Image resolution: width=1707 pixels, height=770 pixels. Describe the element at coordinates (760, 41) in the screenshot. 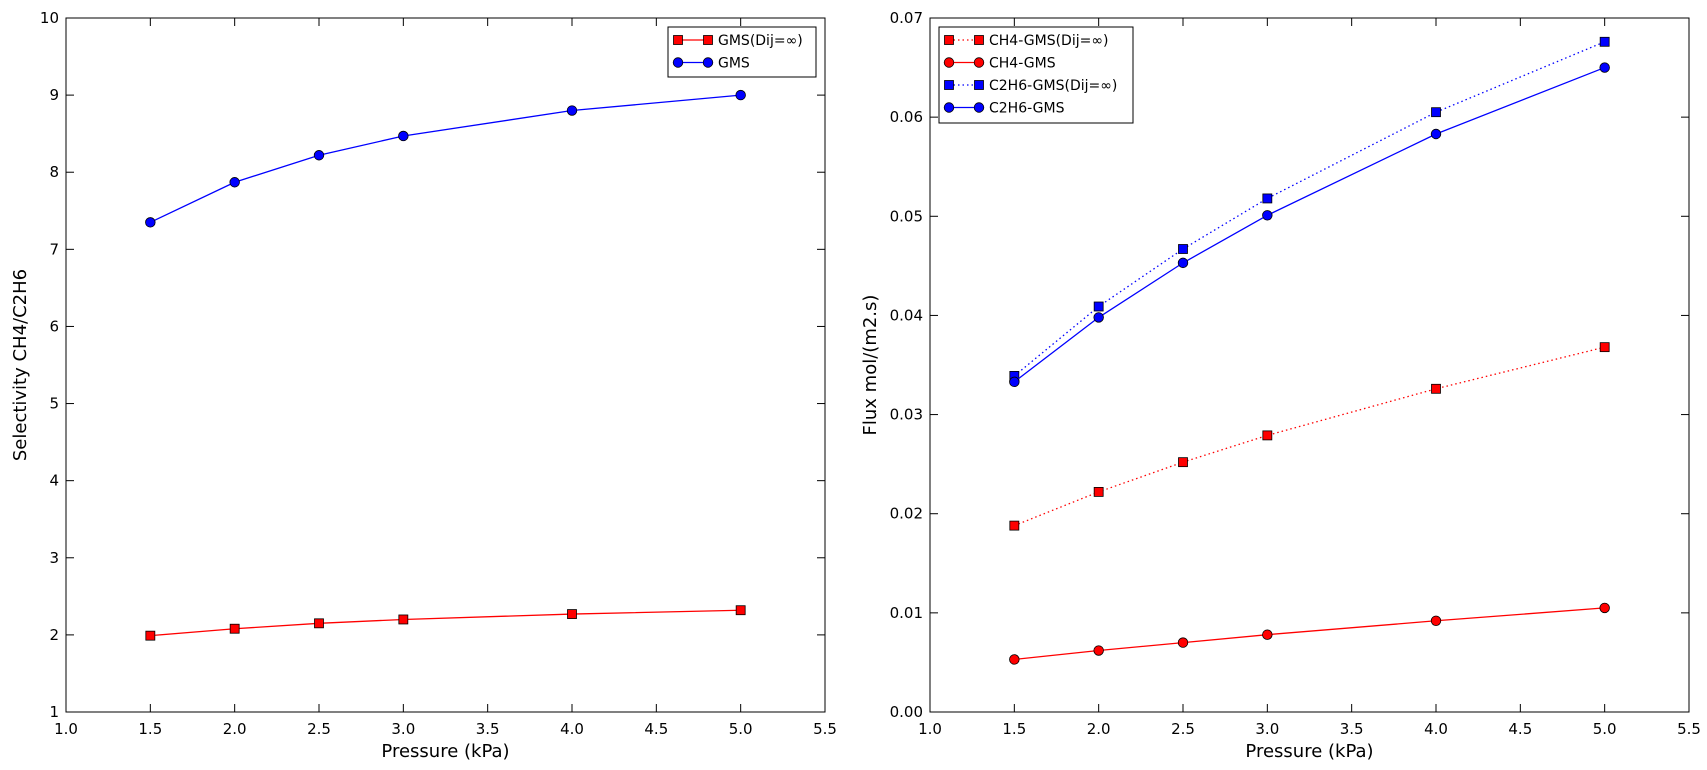

I see `selectivity-legend-label: GMS(Dij=∞)` at that location.